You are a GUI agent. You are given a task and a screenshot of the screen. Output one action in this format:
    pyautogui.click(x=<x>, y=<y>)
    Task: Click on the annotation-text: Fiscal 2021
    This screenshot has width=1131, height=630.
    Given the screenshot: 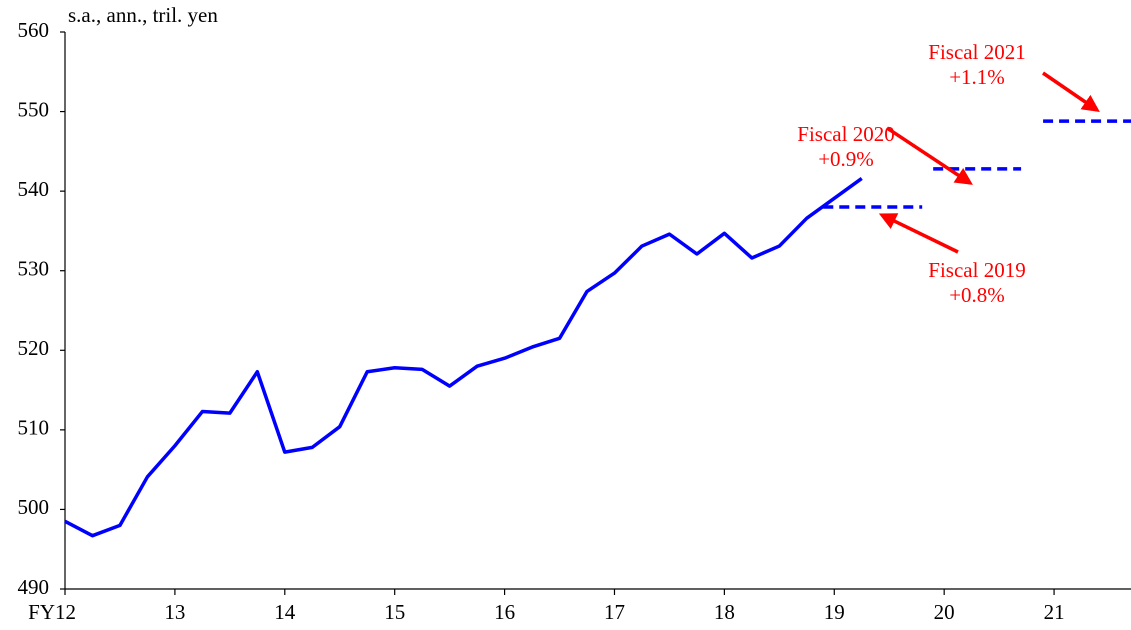 What is the action you would take?
    pyautogui.click(x=976, y=52)
    